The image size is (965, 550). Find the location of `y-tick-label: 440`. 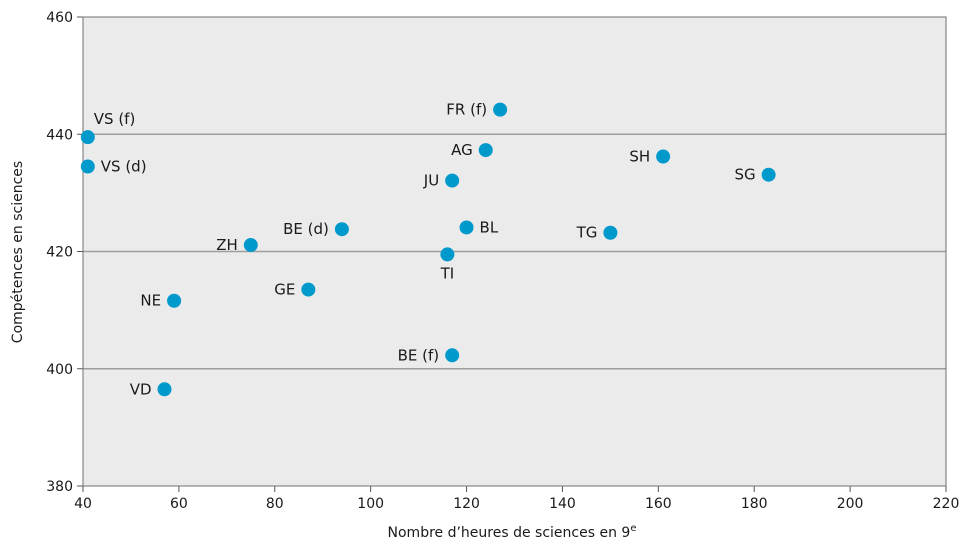

y-tick-label: 440 is located at coordinates (59, 135).